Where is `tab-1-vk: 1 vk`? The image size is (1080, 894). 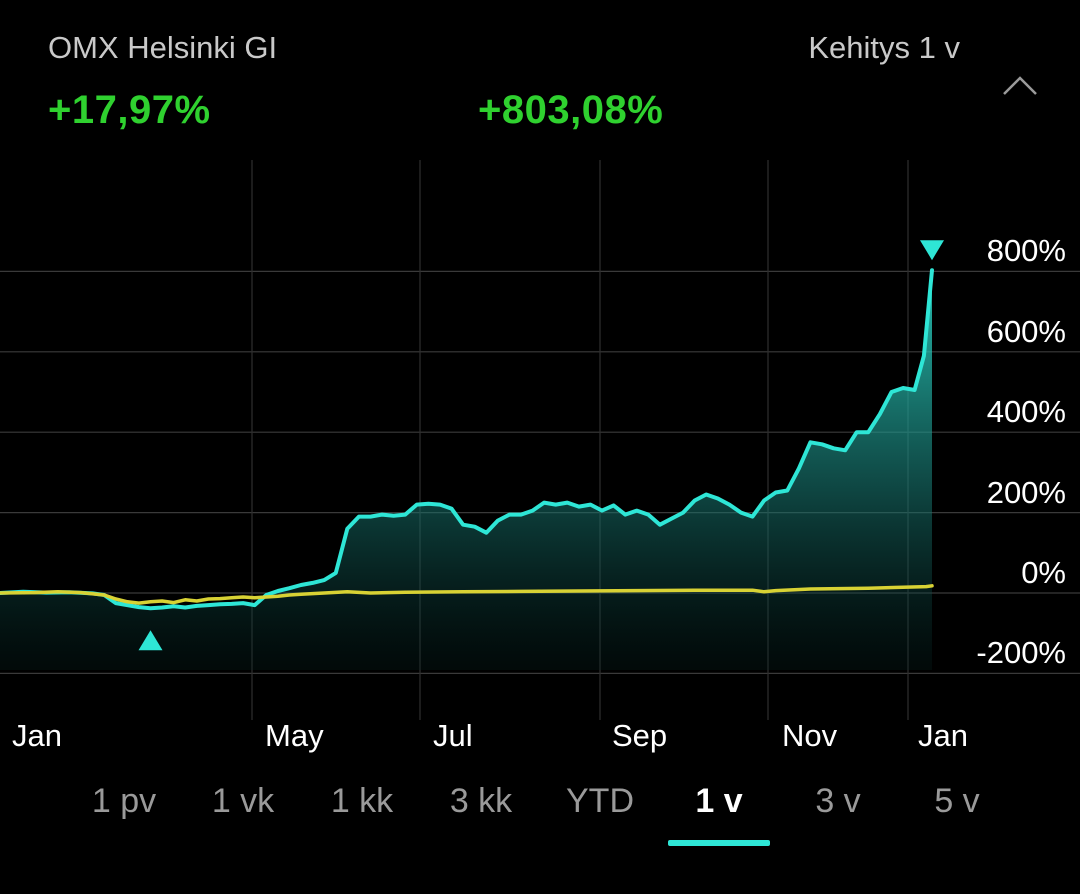
tab-1-vk: 1 vk is located at coordinates (243, 801).